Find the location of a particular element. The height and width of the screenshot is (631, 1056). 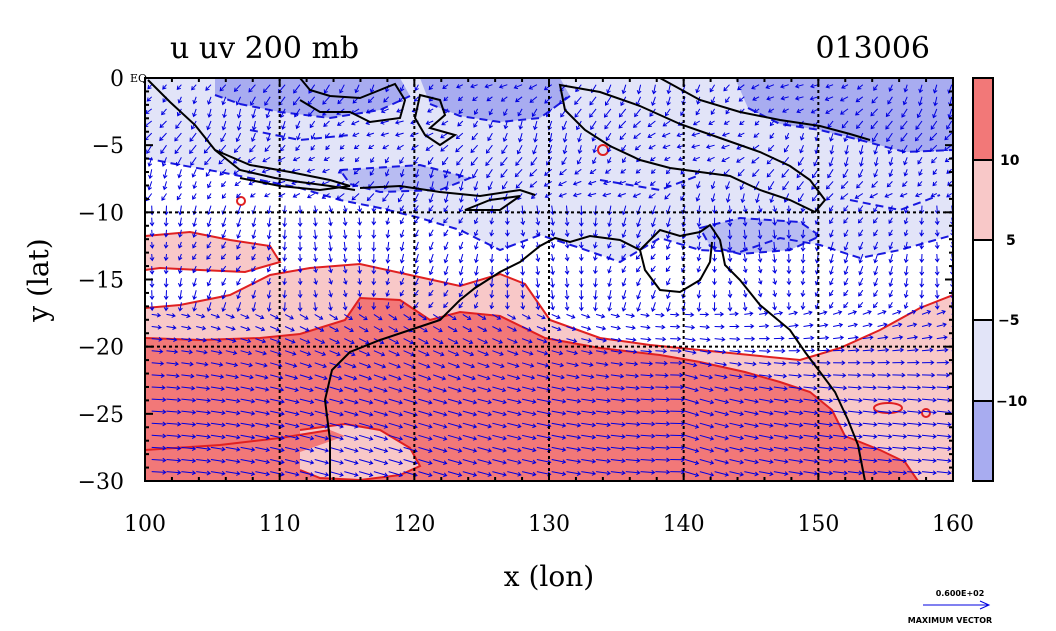

x-axis-label: x (lon) is located at coordinates (549, 576).